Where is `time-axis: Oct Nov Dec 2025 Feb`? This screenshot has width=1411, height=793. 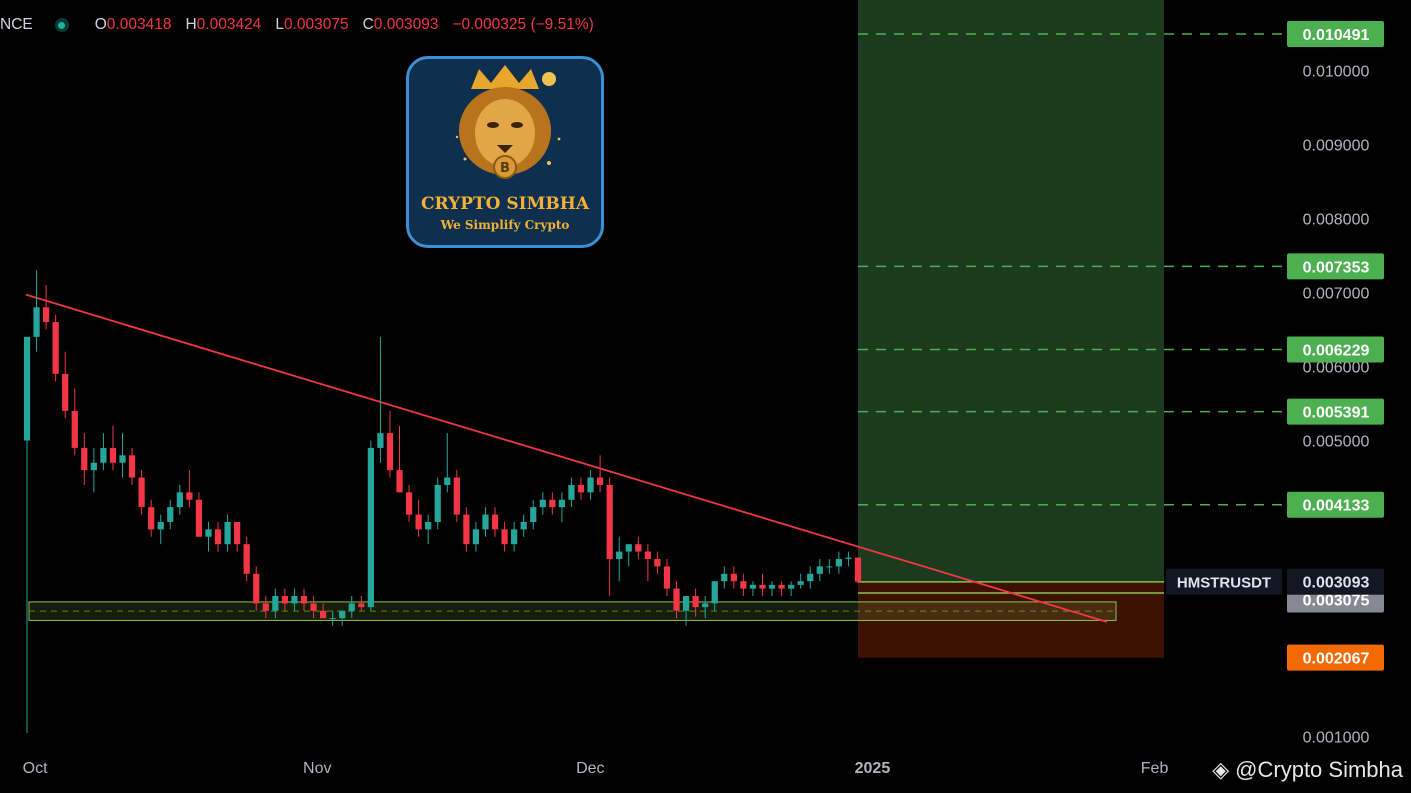 time-axis: Oct Nov Dec 2025 Feb is located at coordinates (596, 768).